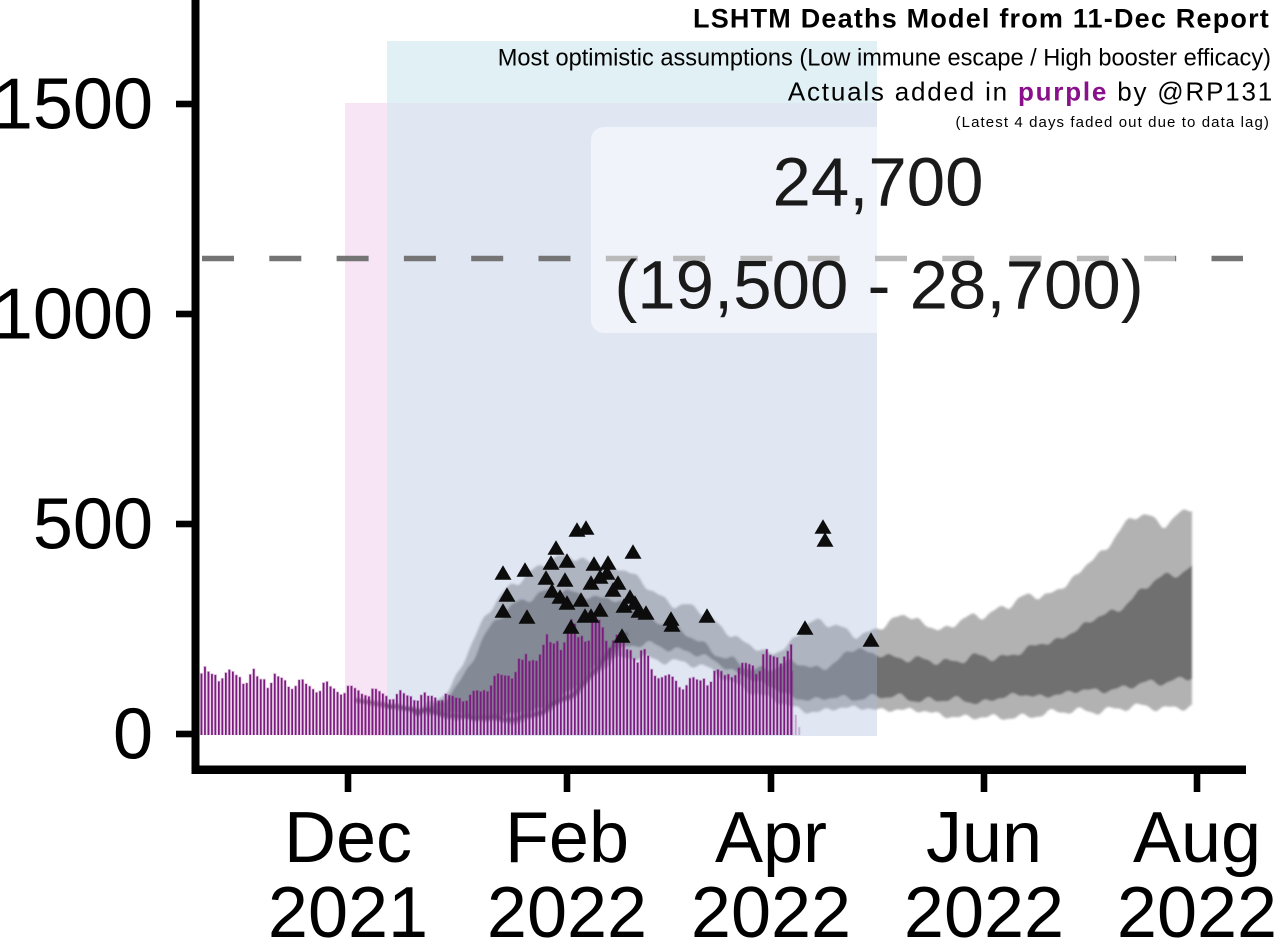 The image size is (1280, 942). What do you see at coordinates (348, 907) in the screenshot?
I see `svg-text: 2021` at bounding box center [348, 907].